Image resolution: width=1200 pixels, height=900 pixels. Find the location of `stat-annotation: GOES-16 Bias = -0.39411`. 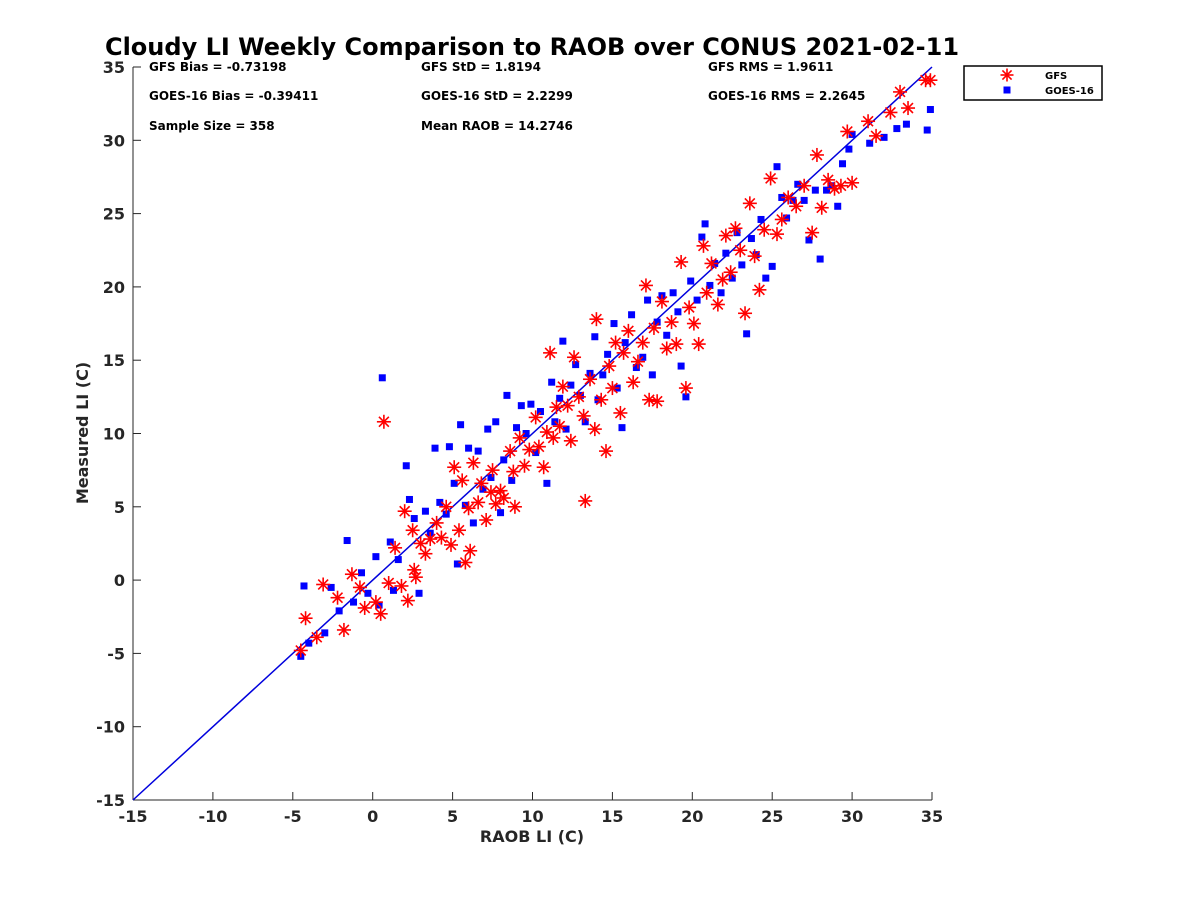

stat-annotation: GOES-16 Bias = -0.39411 is located at coordinates (233, 96).